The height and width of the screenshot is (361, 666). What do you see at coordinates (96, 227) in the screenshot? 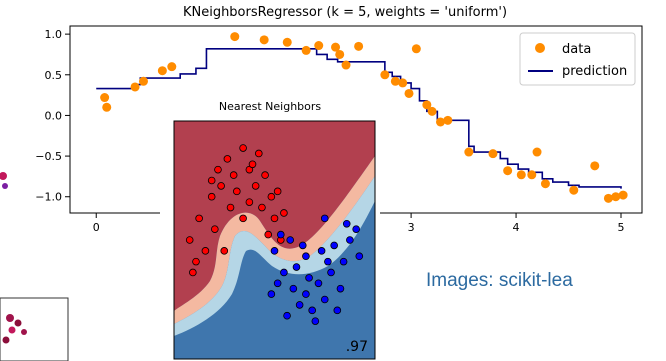
I see `x-tick-label: 0` at bounding box center [96, 227].